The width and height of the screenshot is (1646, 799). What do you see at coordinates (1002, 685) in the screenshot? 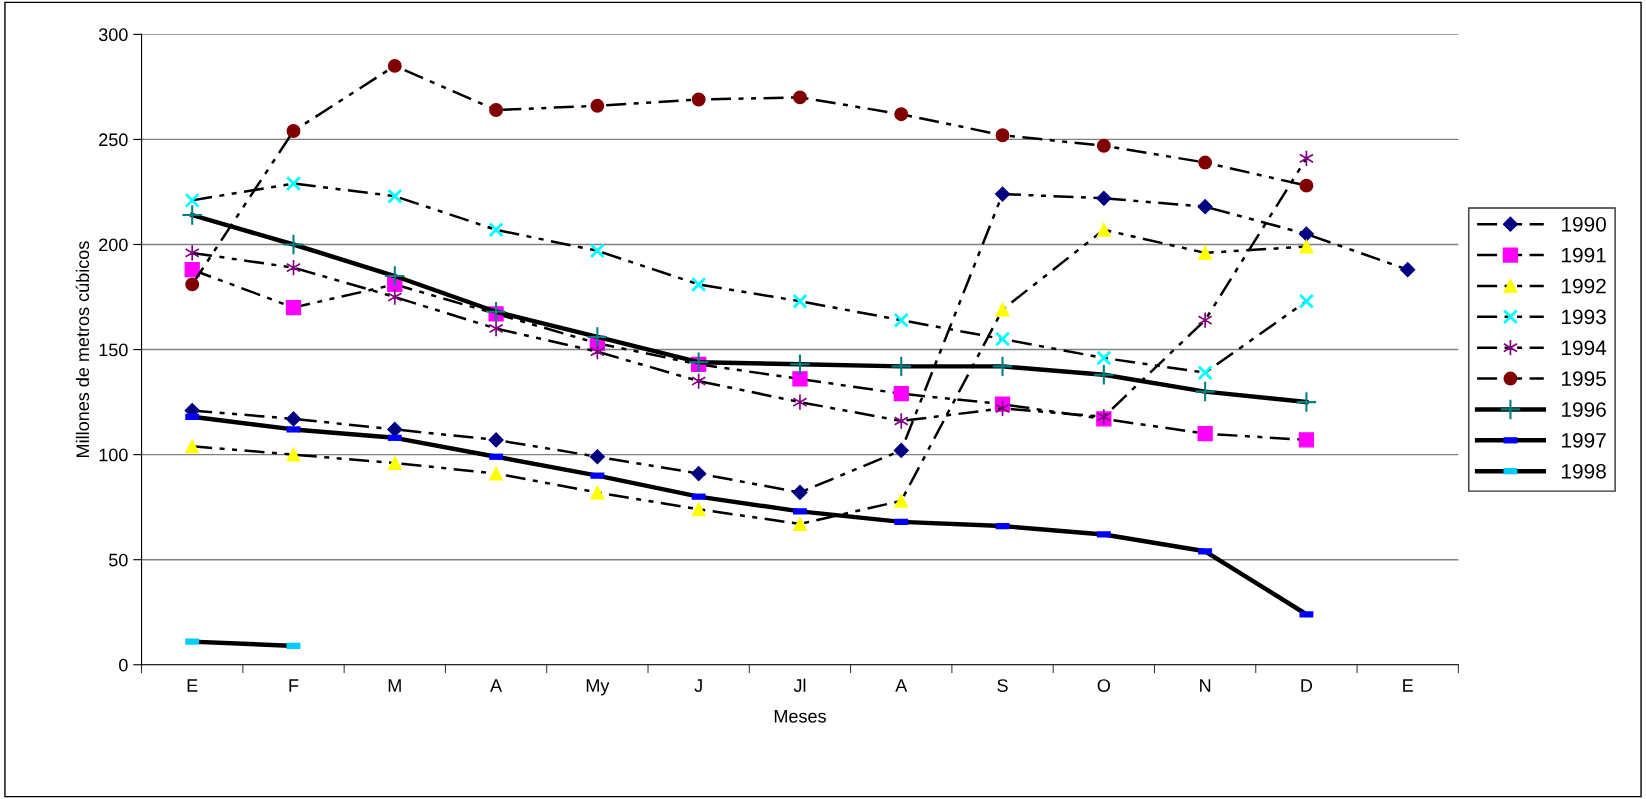
I see `x-tick-label: S` at bounding box center [1002, 685].